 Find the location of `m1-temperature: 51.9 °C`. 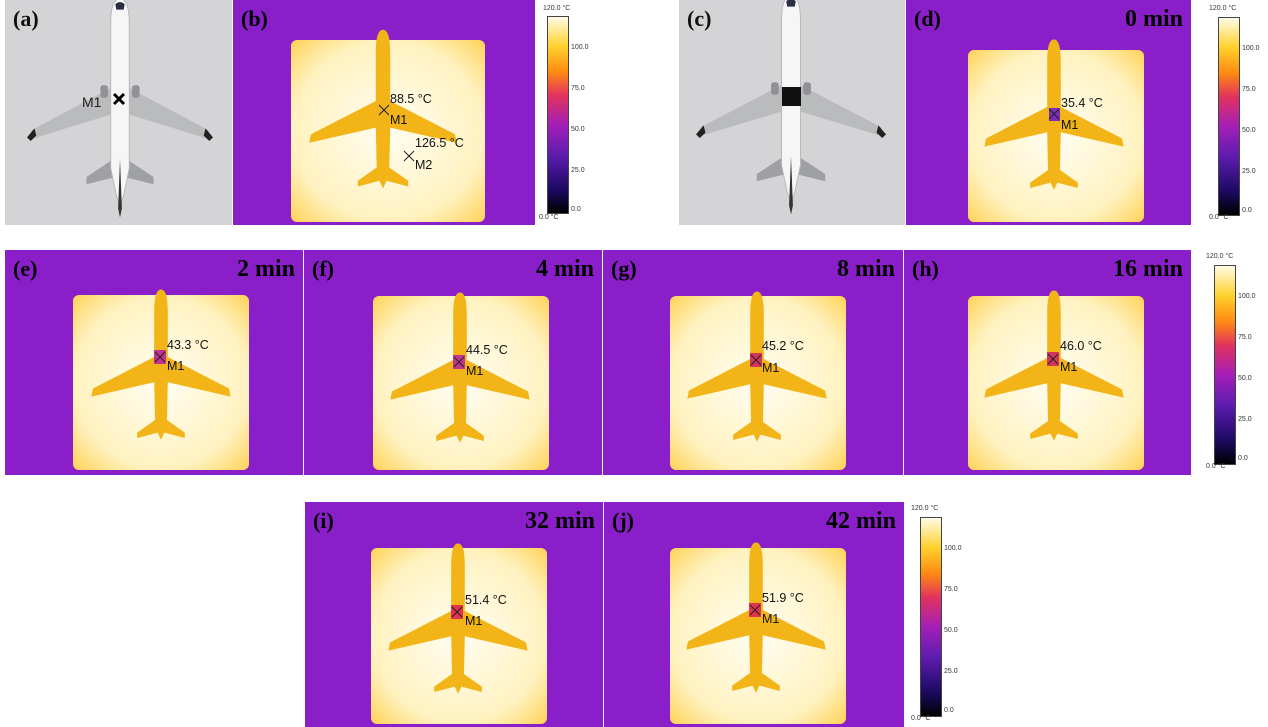

m1-temperature: 51.9 °C is located at coordinates (783, 598).